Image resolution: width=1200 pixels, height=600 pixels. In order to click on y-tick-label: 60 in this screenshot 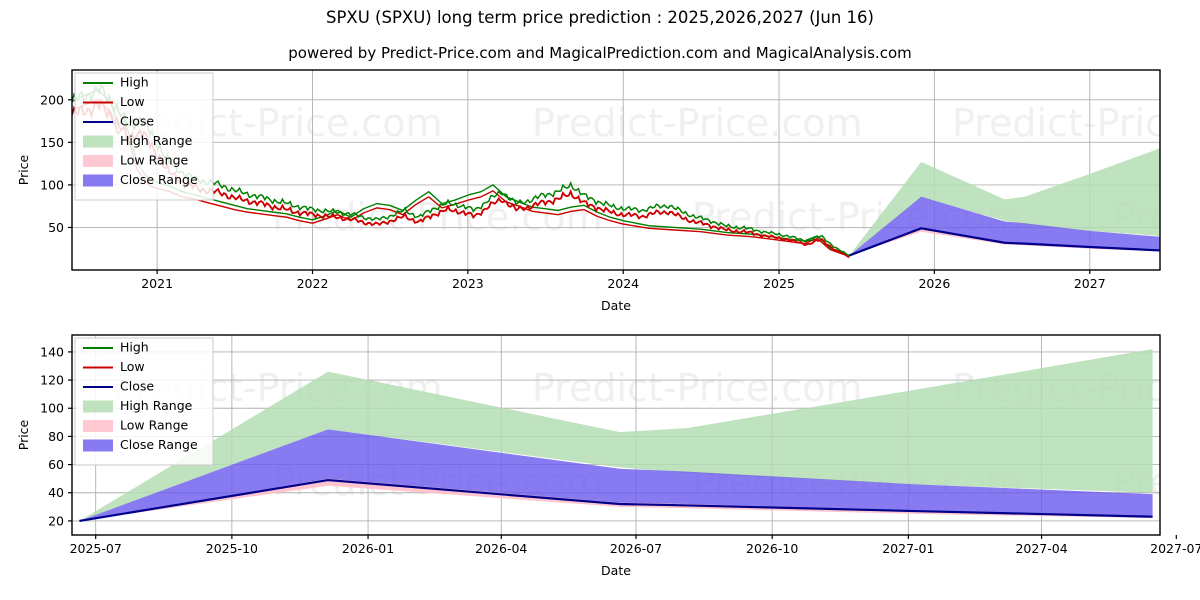, I will do `click(56, 464)`.